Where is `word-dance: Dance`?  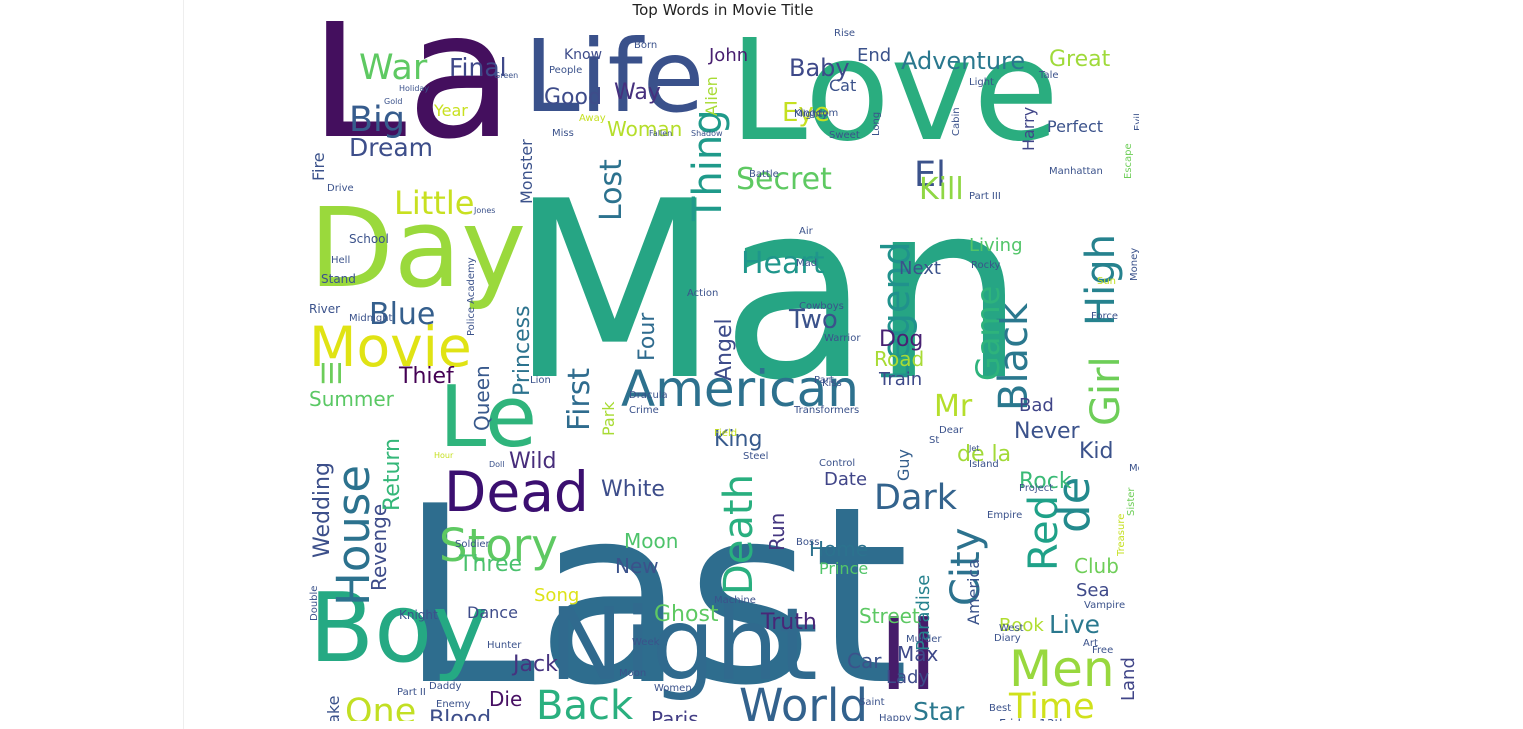
word-dance: Dance is located at coordinates (492, 612).